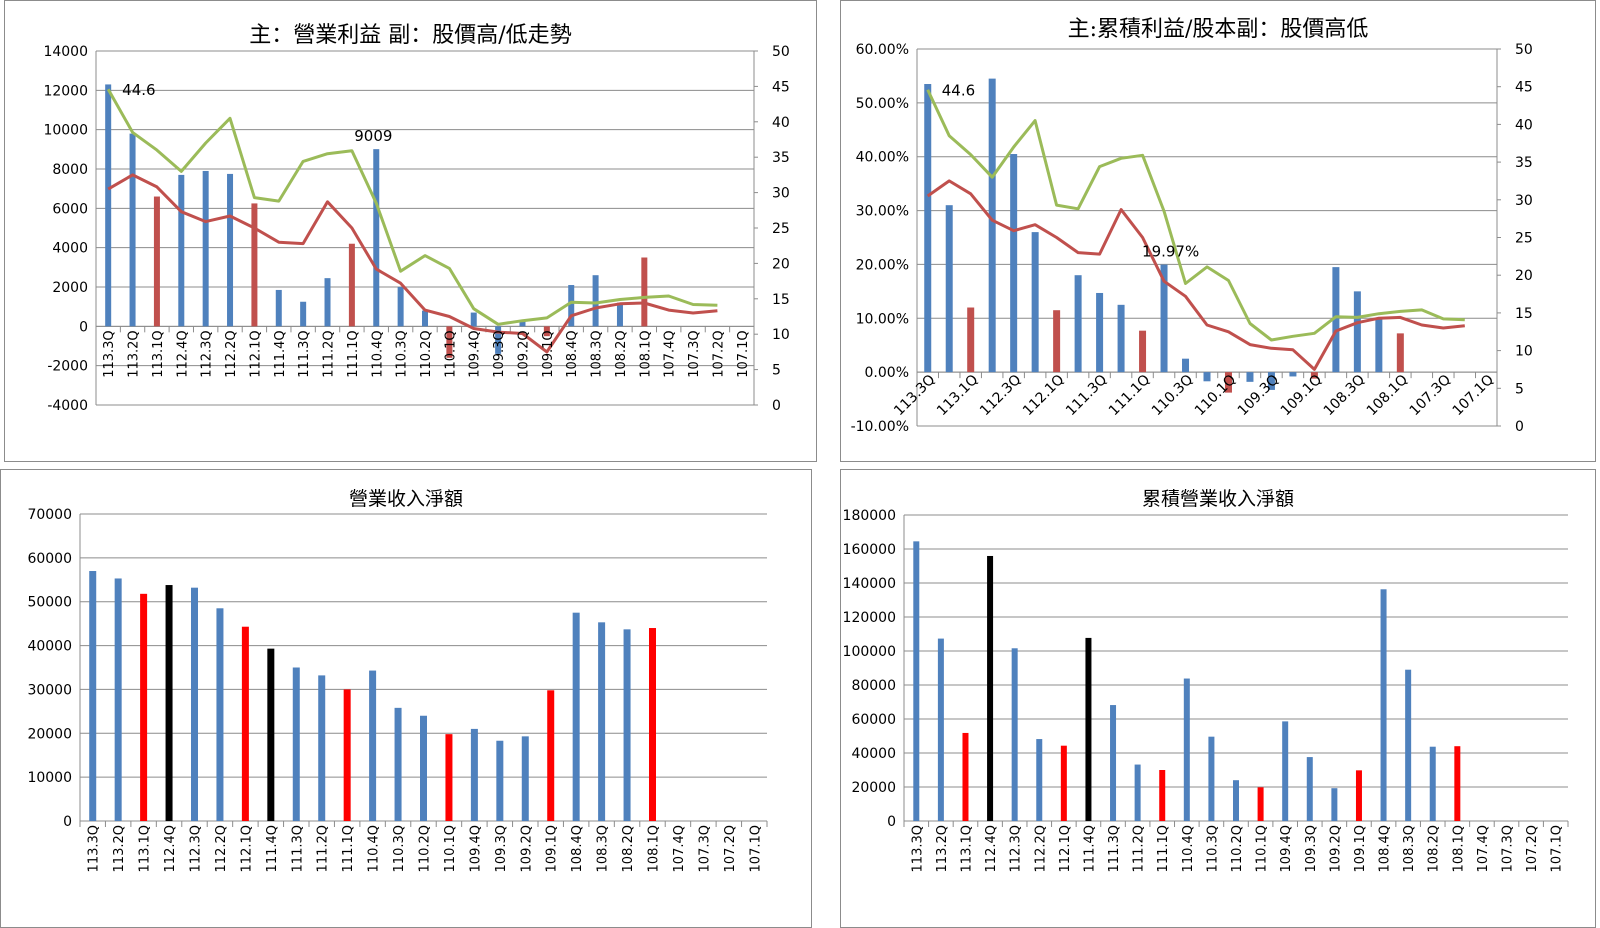 This screenshot has width=1600, height=928. What do you see at coordinates (887, 373) in the screenshot?
I see `y-tick-label: 0.00%` at bounding box center [887, 373].